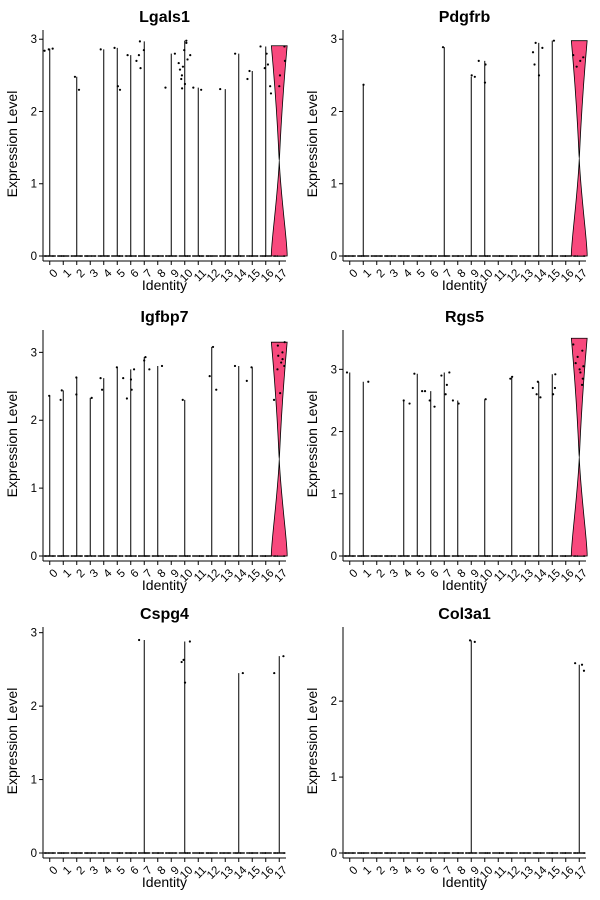  I want to click on x-tick-label: 4, so click(108, 573).